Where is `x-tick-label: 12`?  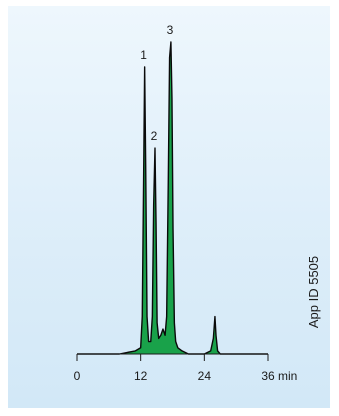
x-tick-label: 12 is located at coordinates (141, 376).